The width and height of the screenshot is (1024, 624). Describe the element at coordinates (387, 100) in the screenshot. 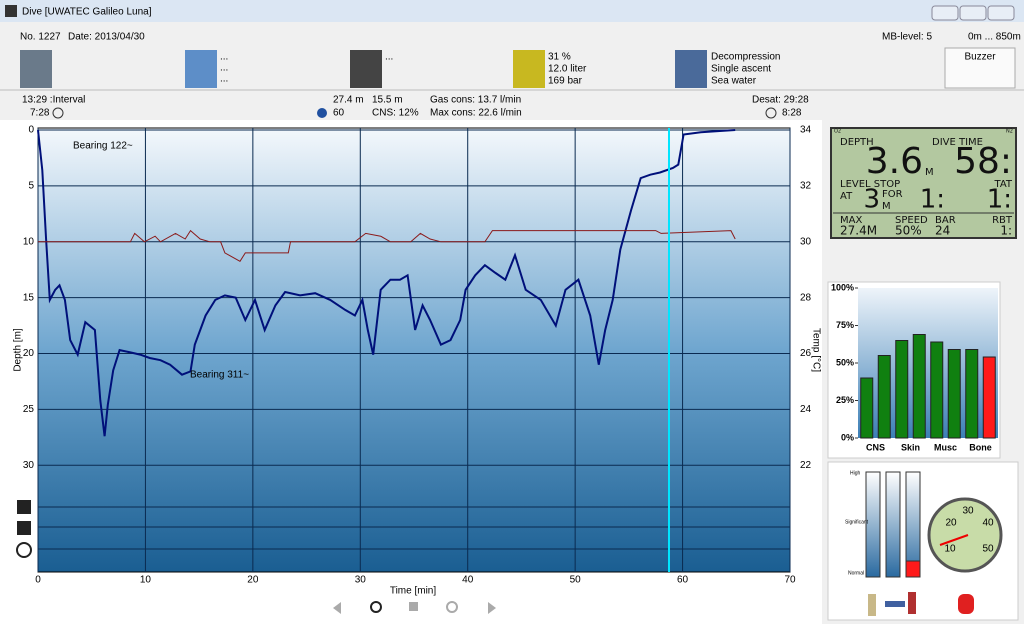

I see `avg-depth: 15.5 m` at that location.